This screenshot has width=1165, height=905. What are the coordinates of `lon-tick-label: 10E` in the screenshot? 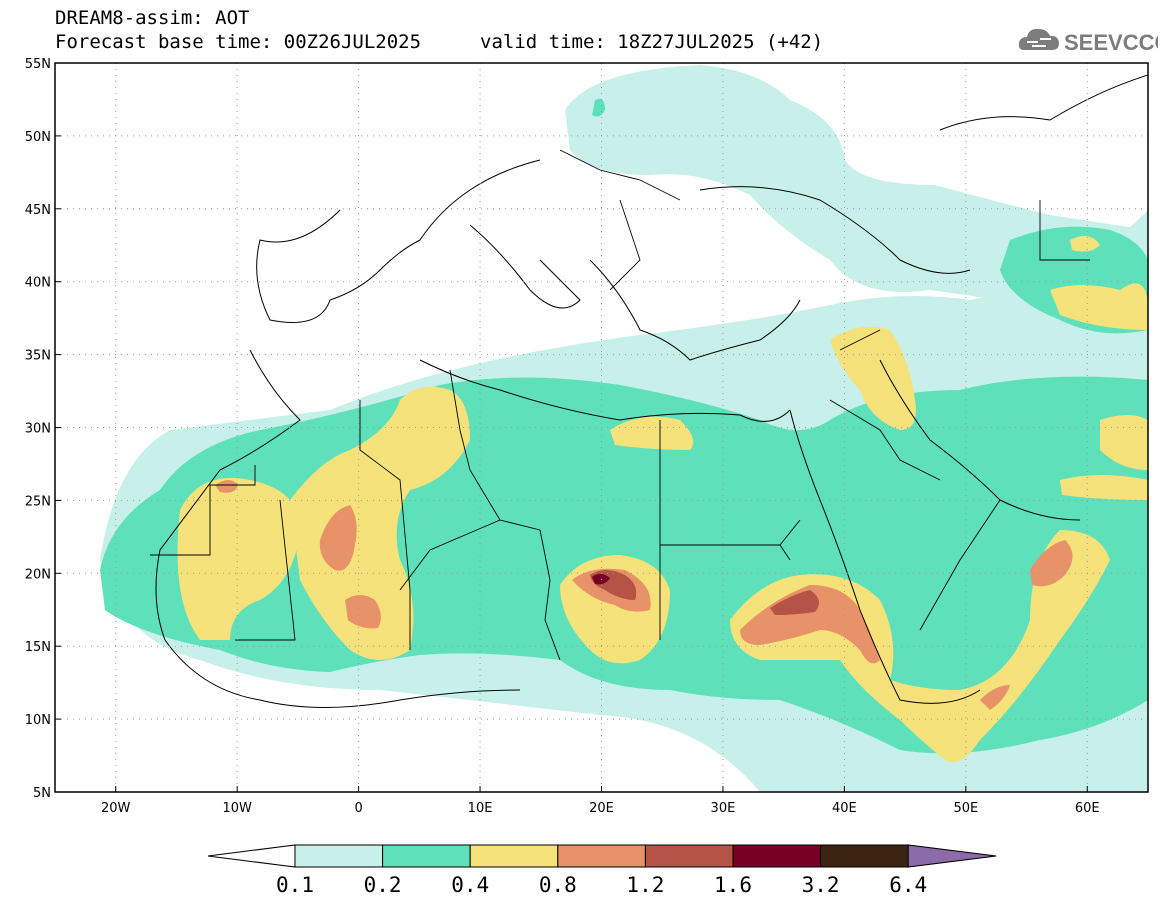 It's located at (480, 808).